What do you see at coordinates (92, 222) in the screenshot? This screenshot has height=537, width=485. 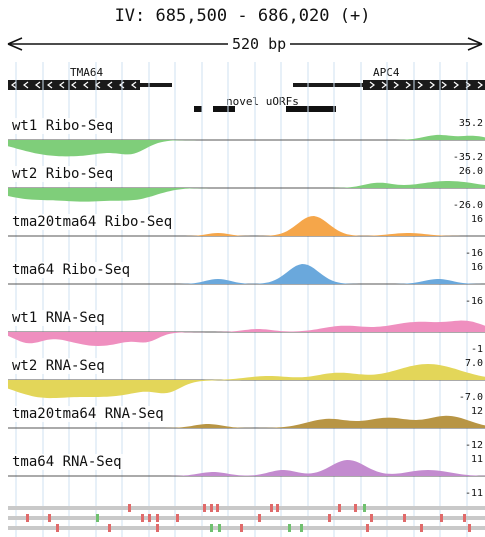 I see `track-label: tma20tma64 Ribo-Seq` at bounding box center [92, 222].